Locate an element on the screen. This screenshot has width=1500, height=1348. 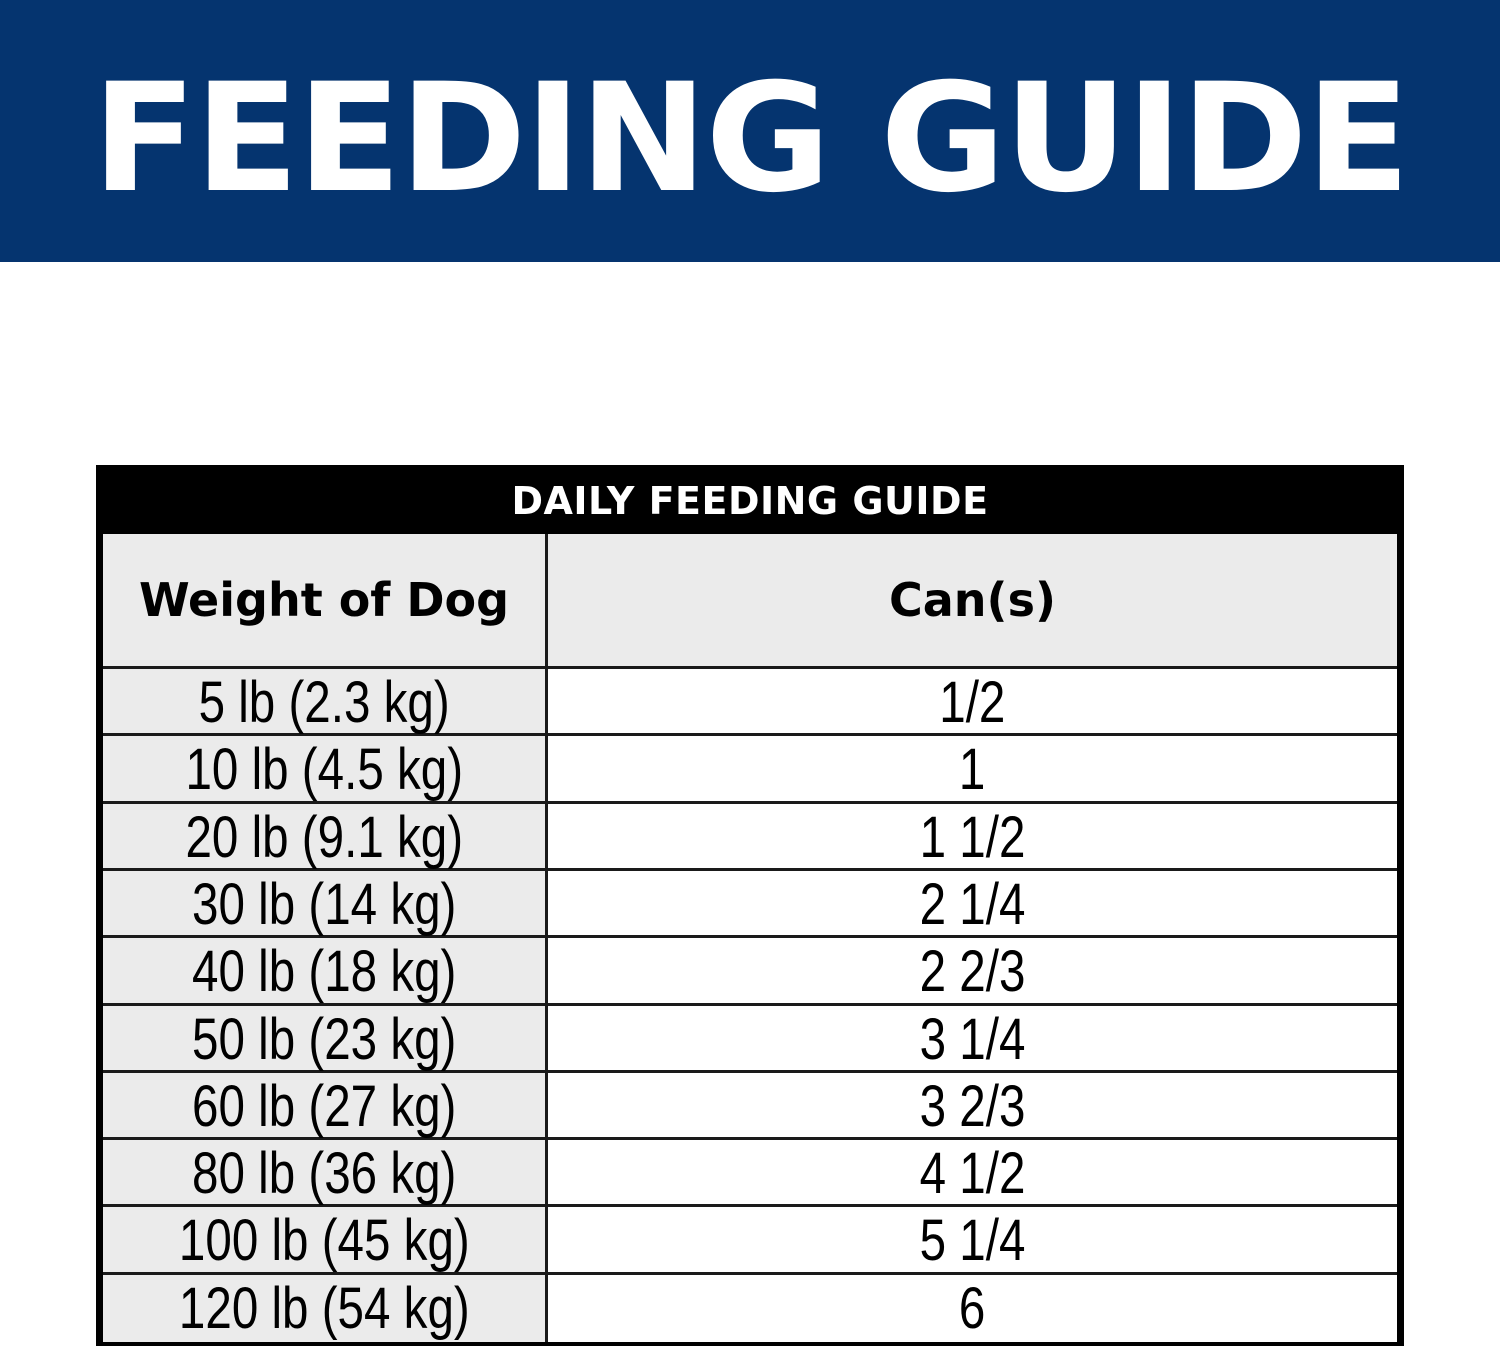
cans-value: 3 1/4 is located at coordinates (972, 1039).